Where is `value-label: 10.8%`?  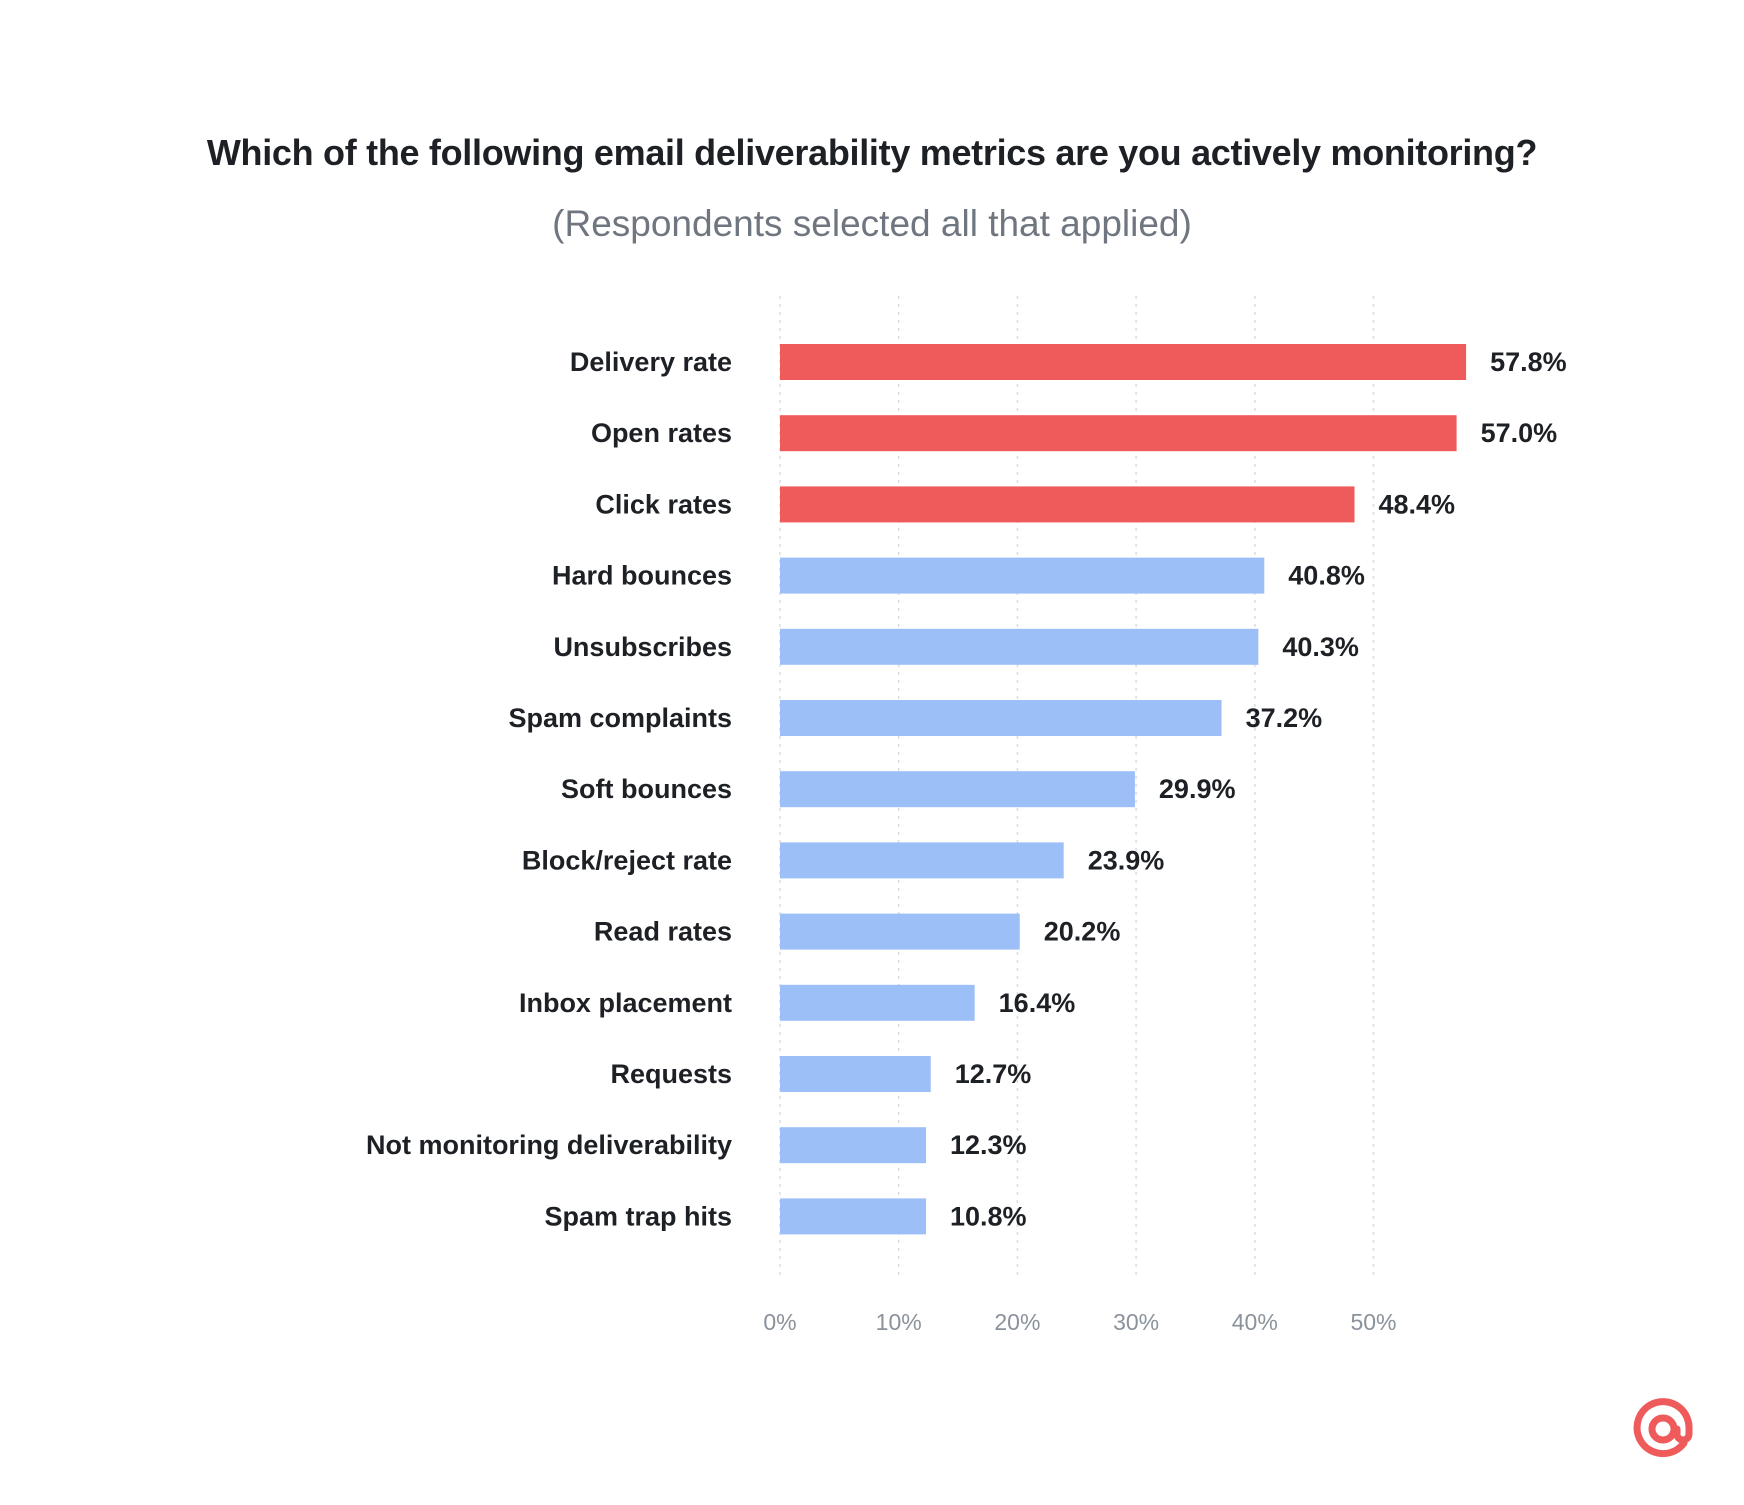 value-label: 10.8% is located at coordinates (988, 1216).